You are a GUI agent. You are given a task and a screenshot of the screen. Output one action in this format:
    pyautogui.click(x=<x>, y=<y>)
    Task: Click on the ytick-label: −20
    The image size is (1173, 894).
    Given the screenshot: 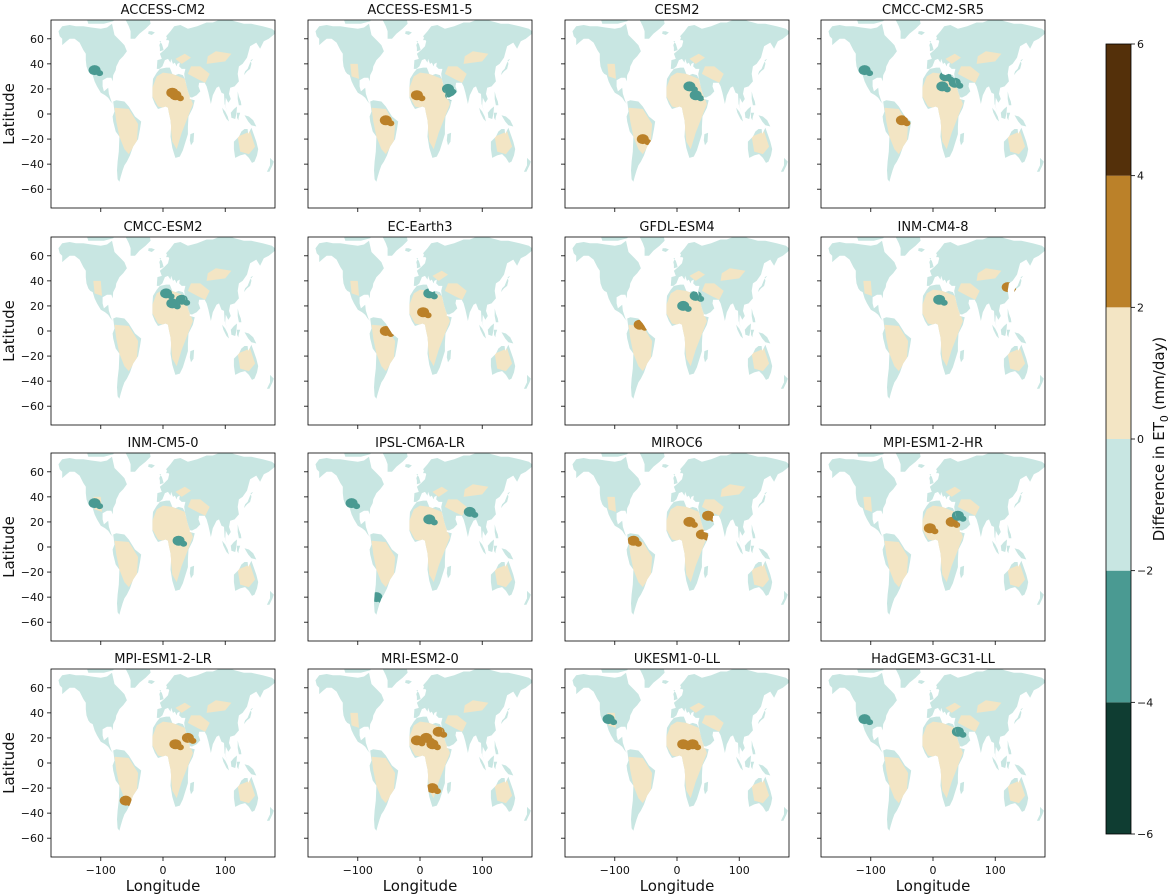 What is the action you would take?
    pyautogui.click(x=32, y=356)
    